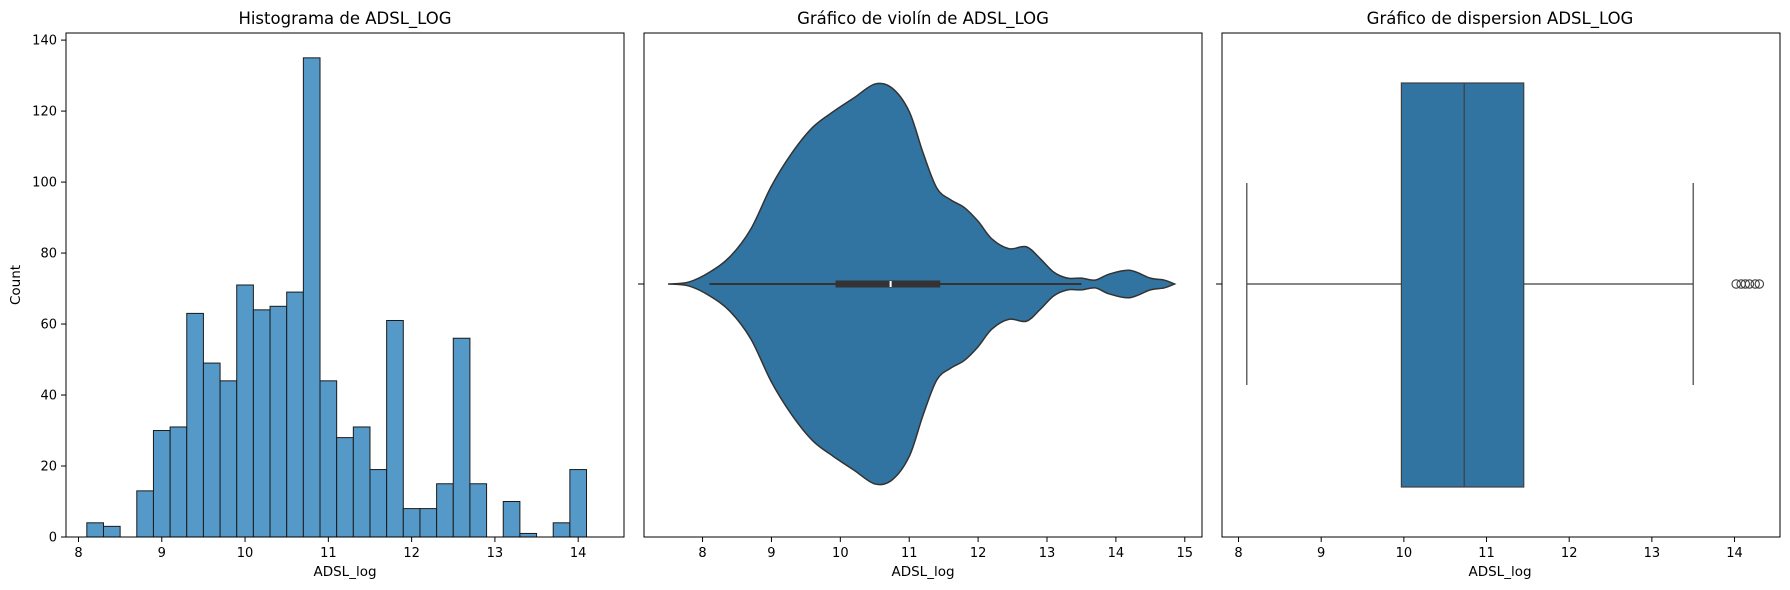 This screenshot has height=590, width=1790. What do you see at coordinates (48, 325) in the screenshot?
I see `histogram-y-tick-label: 60` at bounding box center [48, 325].